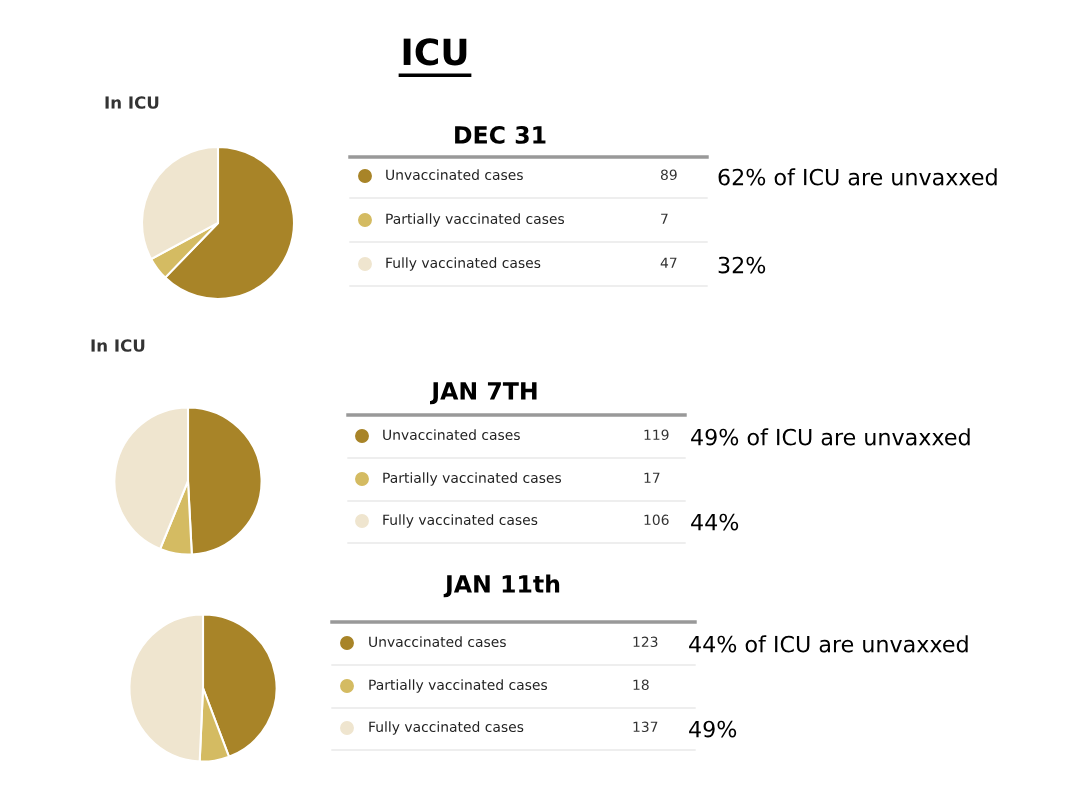 The height and width of the screenshot is (802, 1074). Describe the element at coordinates (501, 586) in the screenshot. I see `chart-title: JAN 11th` at that location.